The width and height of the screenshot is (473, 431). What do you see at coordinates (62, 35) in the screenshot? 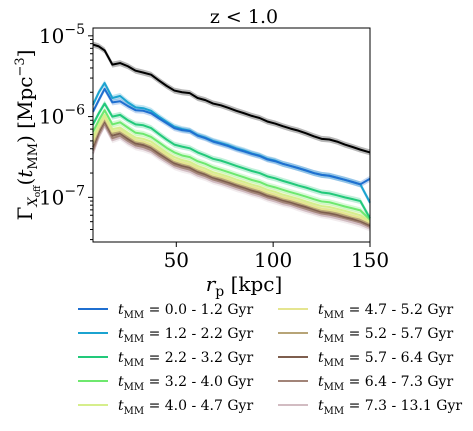
I see `y-tick-label-2: 10⁻⁵` at bounding box center [62, 35].